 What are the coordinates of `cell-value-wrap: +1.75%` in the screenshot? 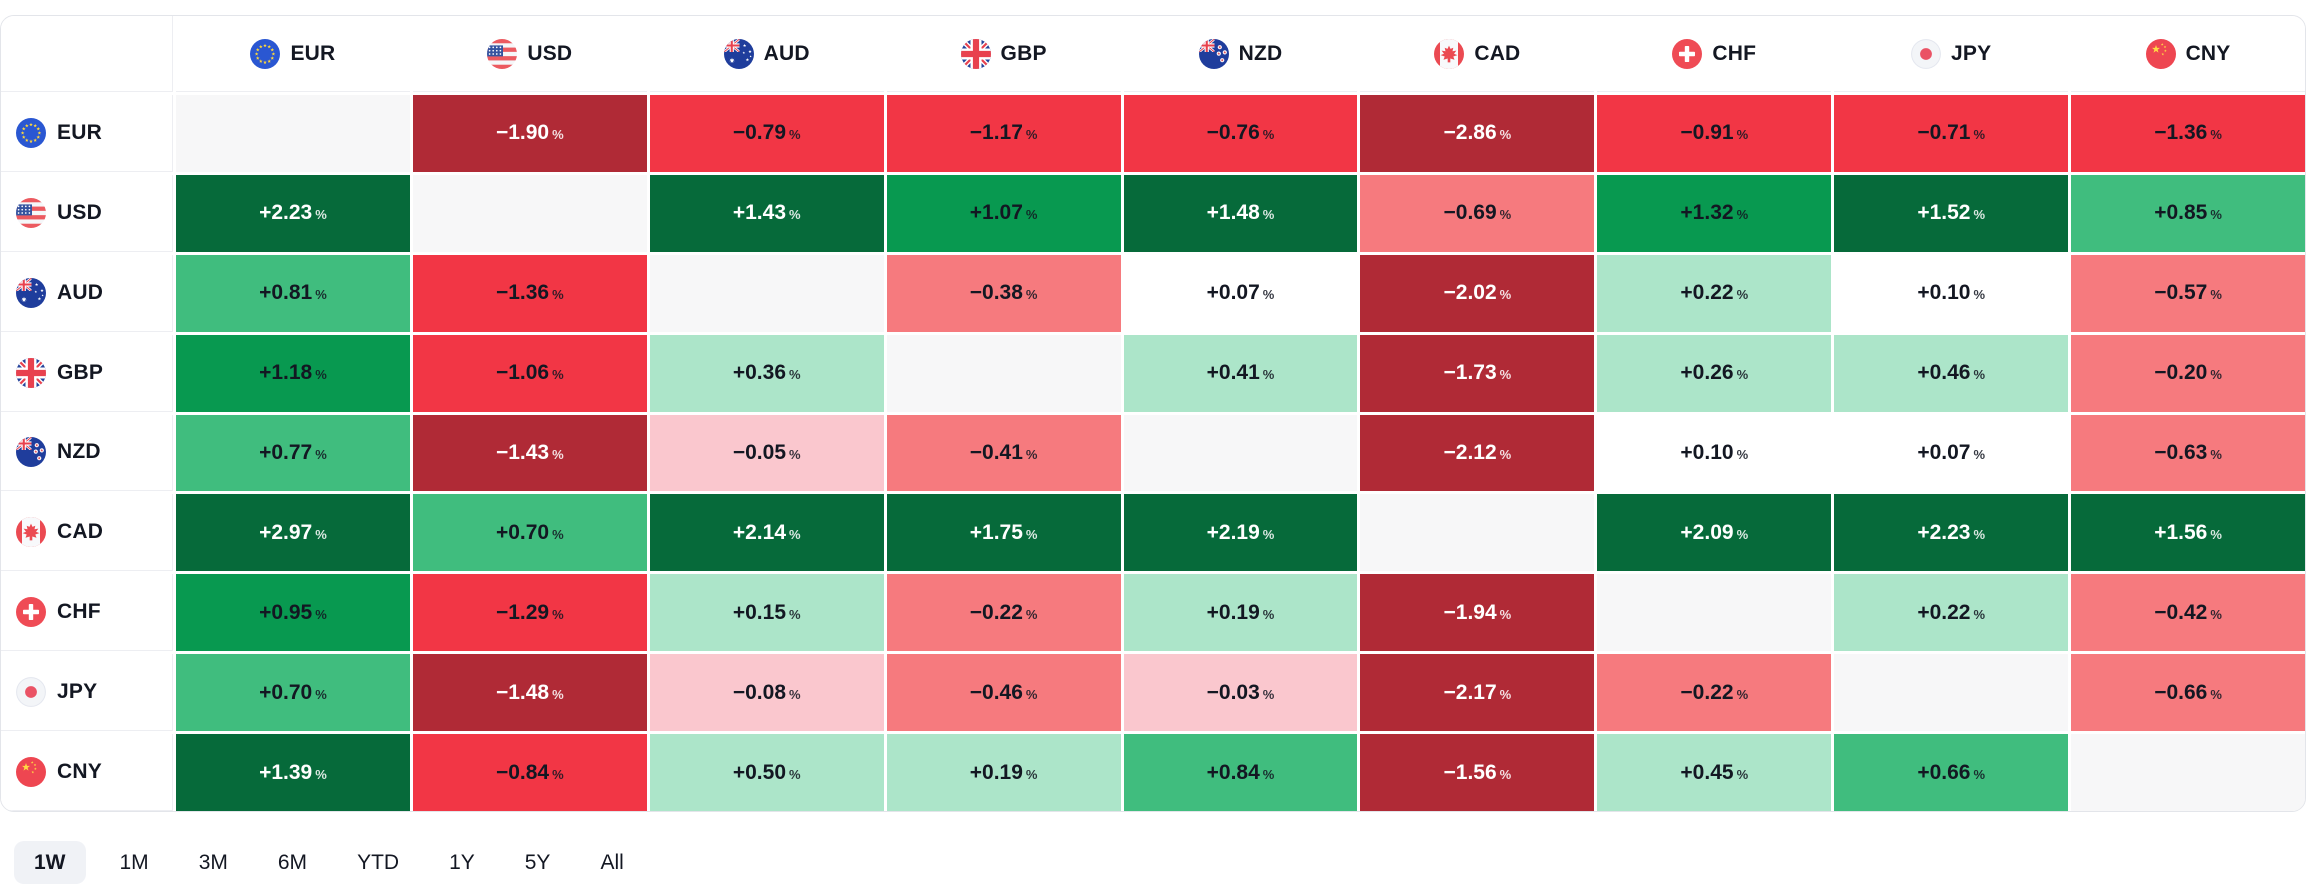 It's located at (1004, 533).